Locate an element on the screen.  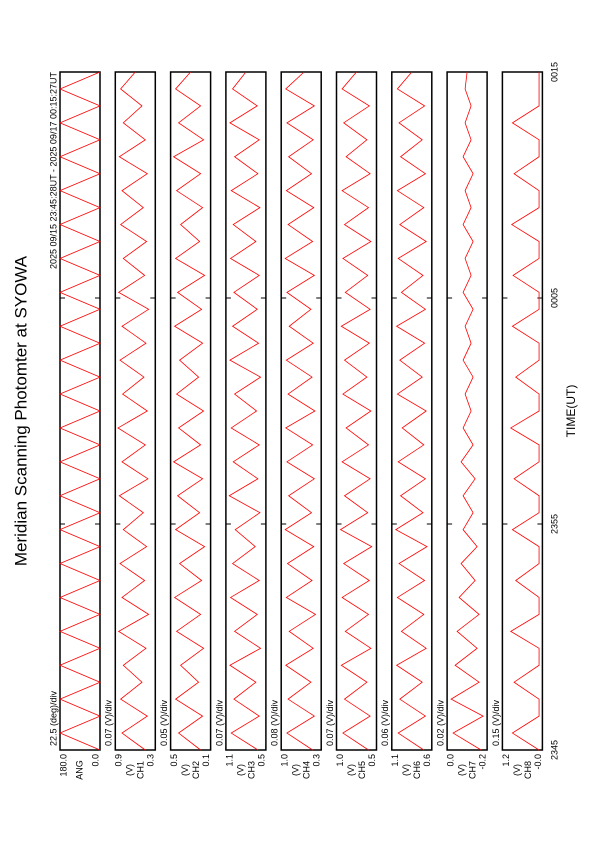
x-tick-label: 2345 is located at coordinates (554, 750).